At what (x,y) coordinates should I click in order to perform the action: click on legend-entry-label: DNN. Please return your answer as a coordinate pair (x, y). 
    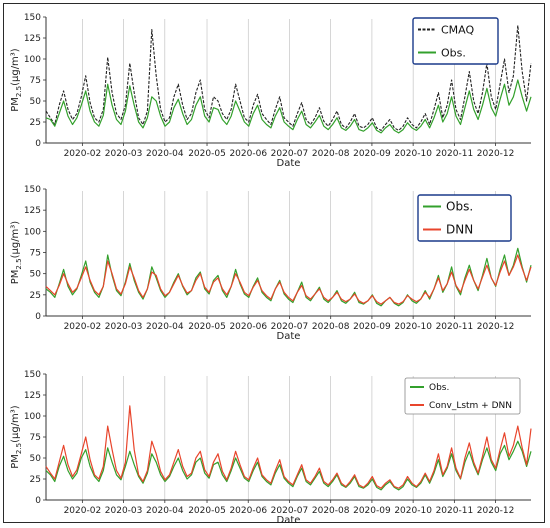
    Looking at the image, I should click on (459, 230).